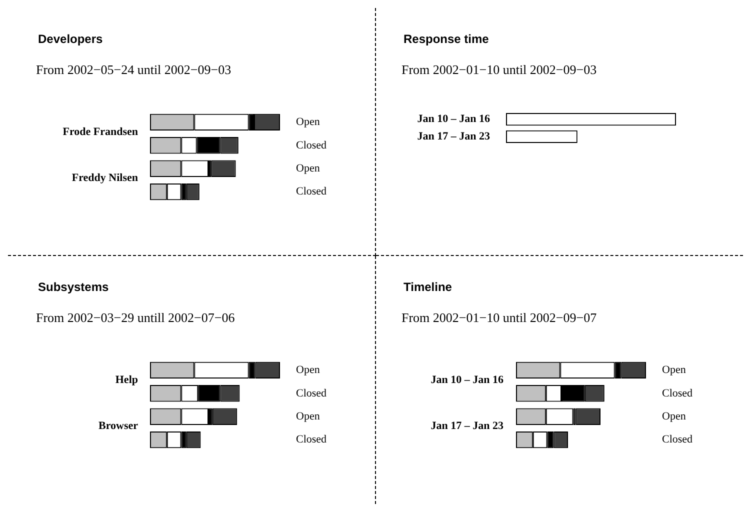  Describe the element at coordinates (118, 427) in the screenshot. I see `text: Browser` at that location.